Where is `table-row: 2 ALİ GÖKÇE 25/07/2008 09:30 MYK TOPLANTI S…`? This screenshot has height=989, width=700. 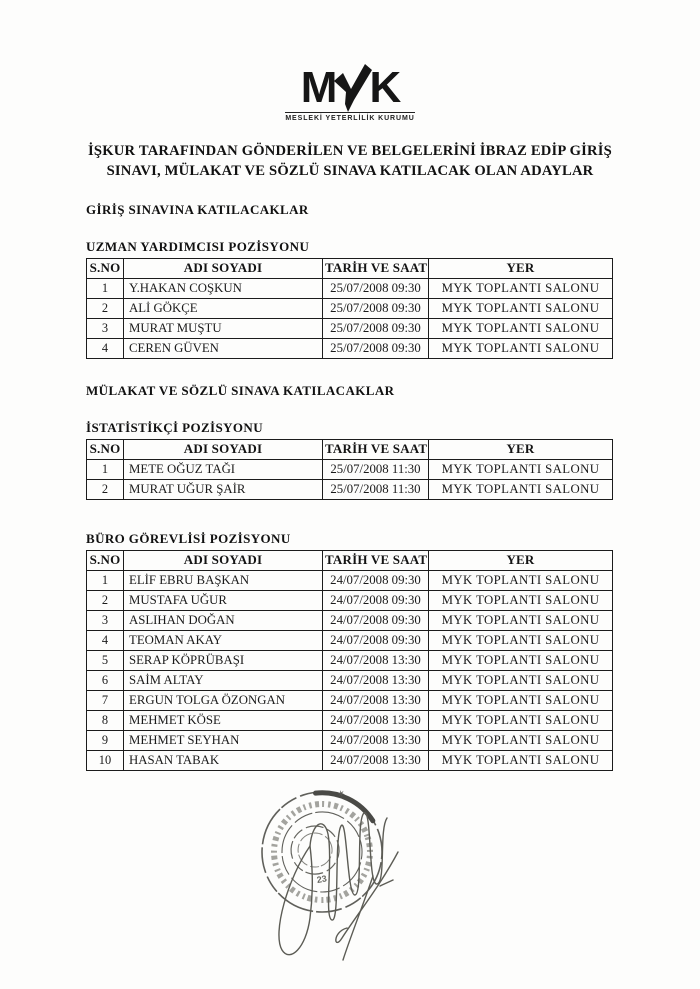
table-row: 2 ALİ GÖKÇE 25/07/2008 09:30 MYK TOPLANTI S… is located at coordinates (349, 308).